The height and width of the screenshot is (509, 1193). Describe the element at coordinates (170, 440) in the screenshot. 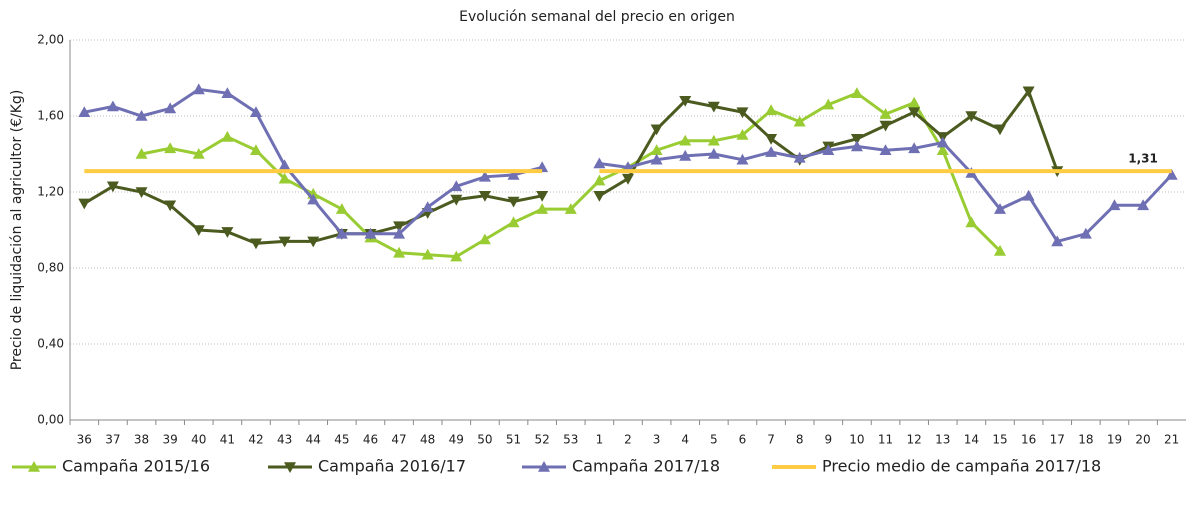

I see `x-tick-label: 39` at that location.